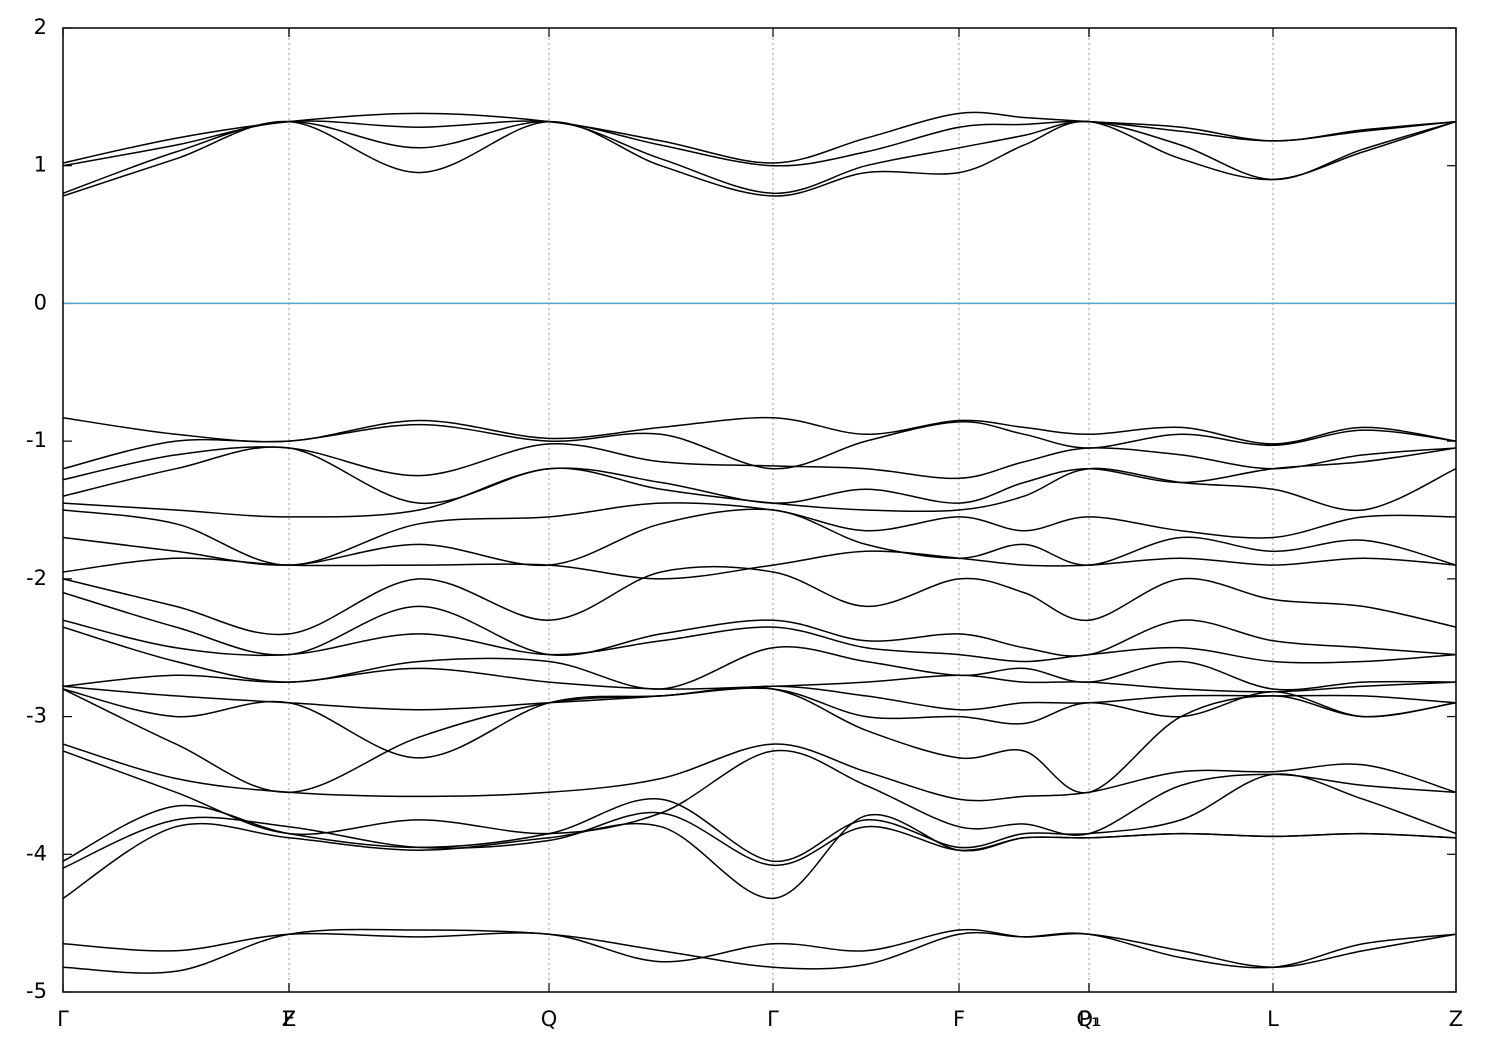 This screenshot has height=1050, width=1500. I want to click on y-tick-label: -3, so click(36, 716).